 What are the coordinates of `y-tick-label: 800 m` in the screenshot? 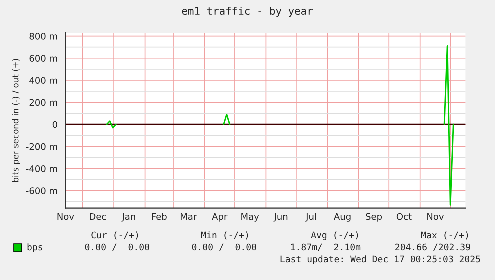 It's located at (44, 36).